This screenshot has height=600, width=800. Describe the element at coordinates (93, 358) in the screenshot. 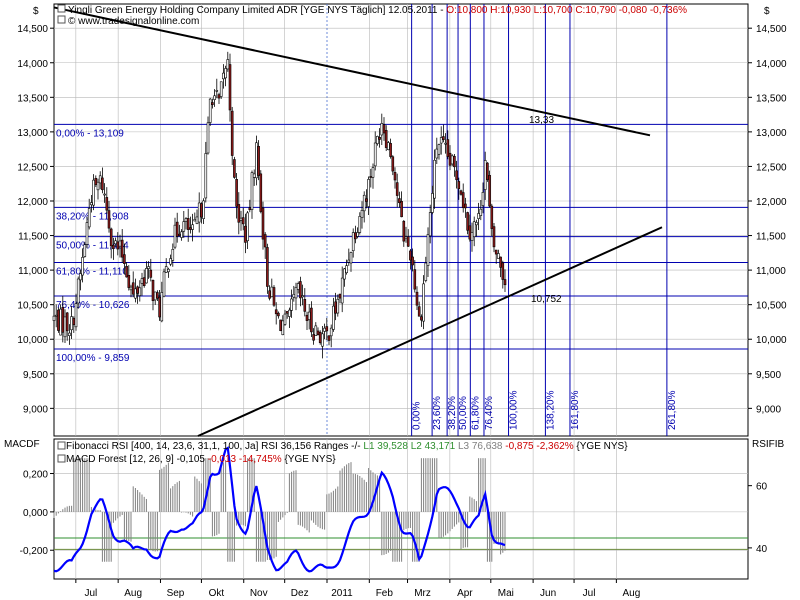

I see `fib-level-label: 100,00% - 9,859` at that location.